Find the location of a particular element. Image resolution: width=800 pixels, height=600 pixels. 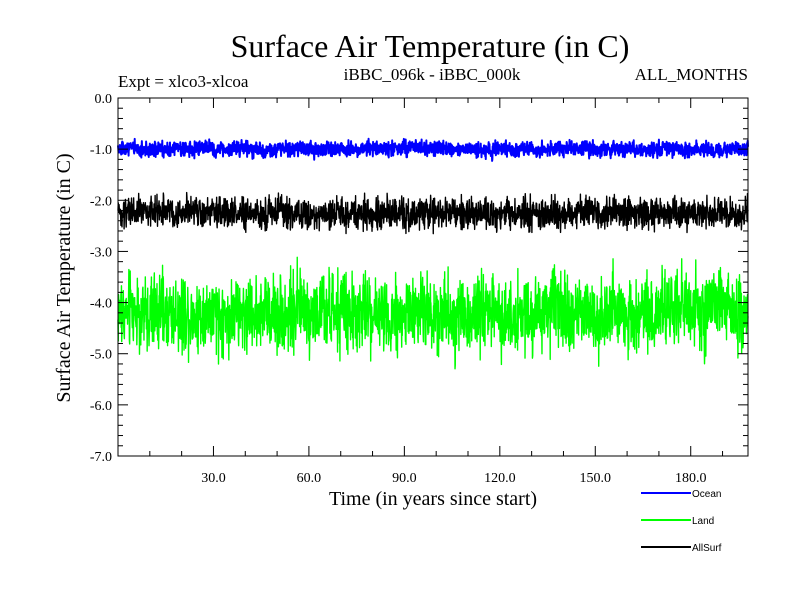

chart-title: Surface Air Temperature (in C) is located at coordinates (430, 46).